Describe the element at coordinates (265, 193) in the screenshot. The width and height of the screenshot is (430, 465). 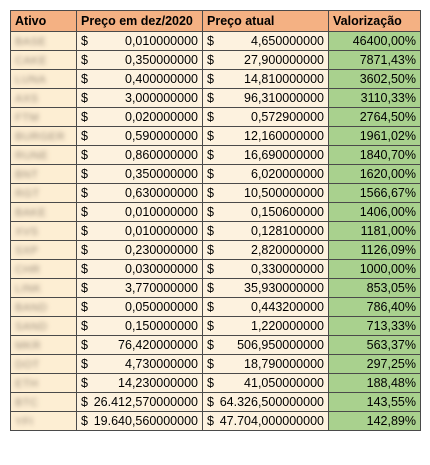
I see `cell-price-now: $10,500000000` at that location.